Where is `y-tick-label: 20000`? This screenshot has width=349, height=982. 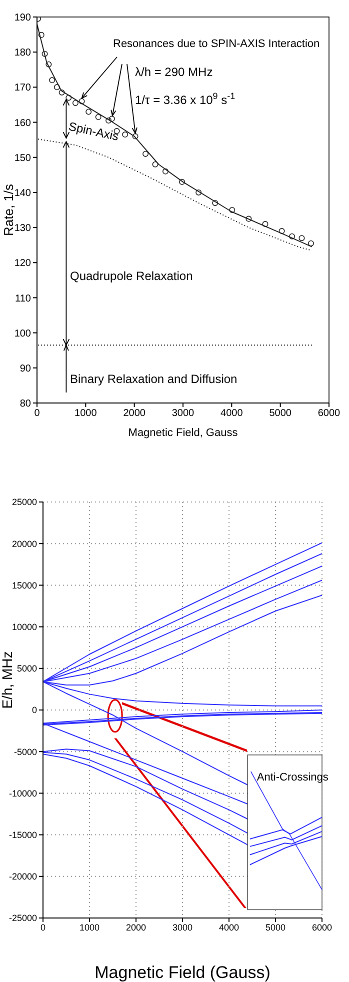
y-tick-label: 20000 is located at coordinates (24, 543).